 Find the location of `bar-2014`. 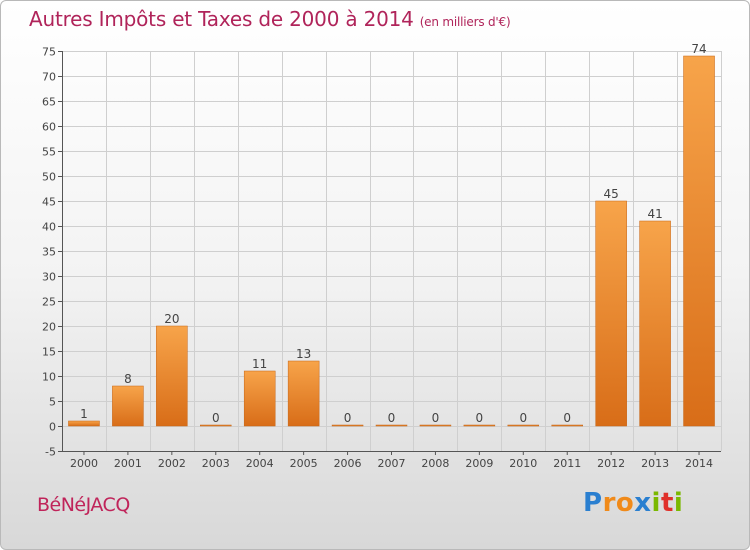

bar-2014 is located at coordinates (699, 241).